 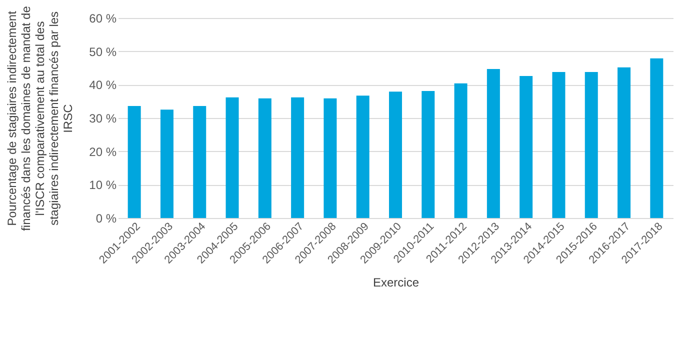 I want to click on y-tick-label: 30 %, so click(x=103, y=119).